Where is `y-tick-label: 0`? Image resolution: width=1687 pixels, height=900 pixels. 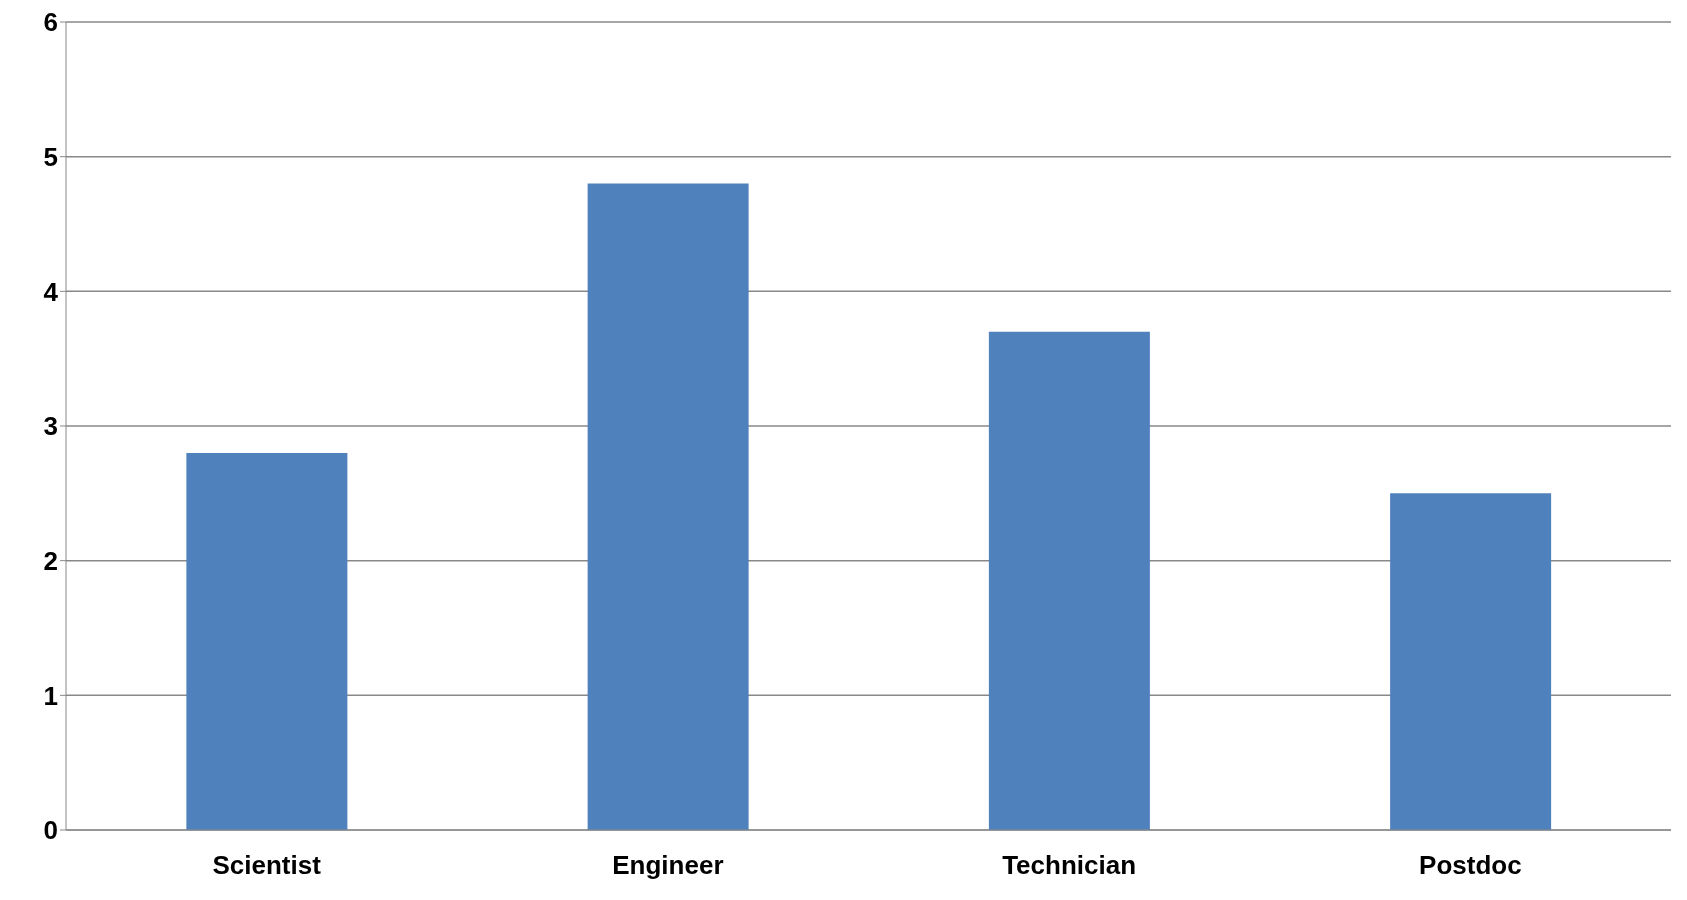 y-tick-label: 0 is located at coordinates (50, 830).